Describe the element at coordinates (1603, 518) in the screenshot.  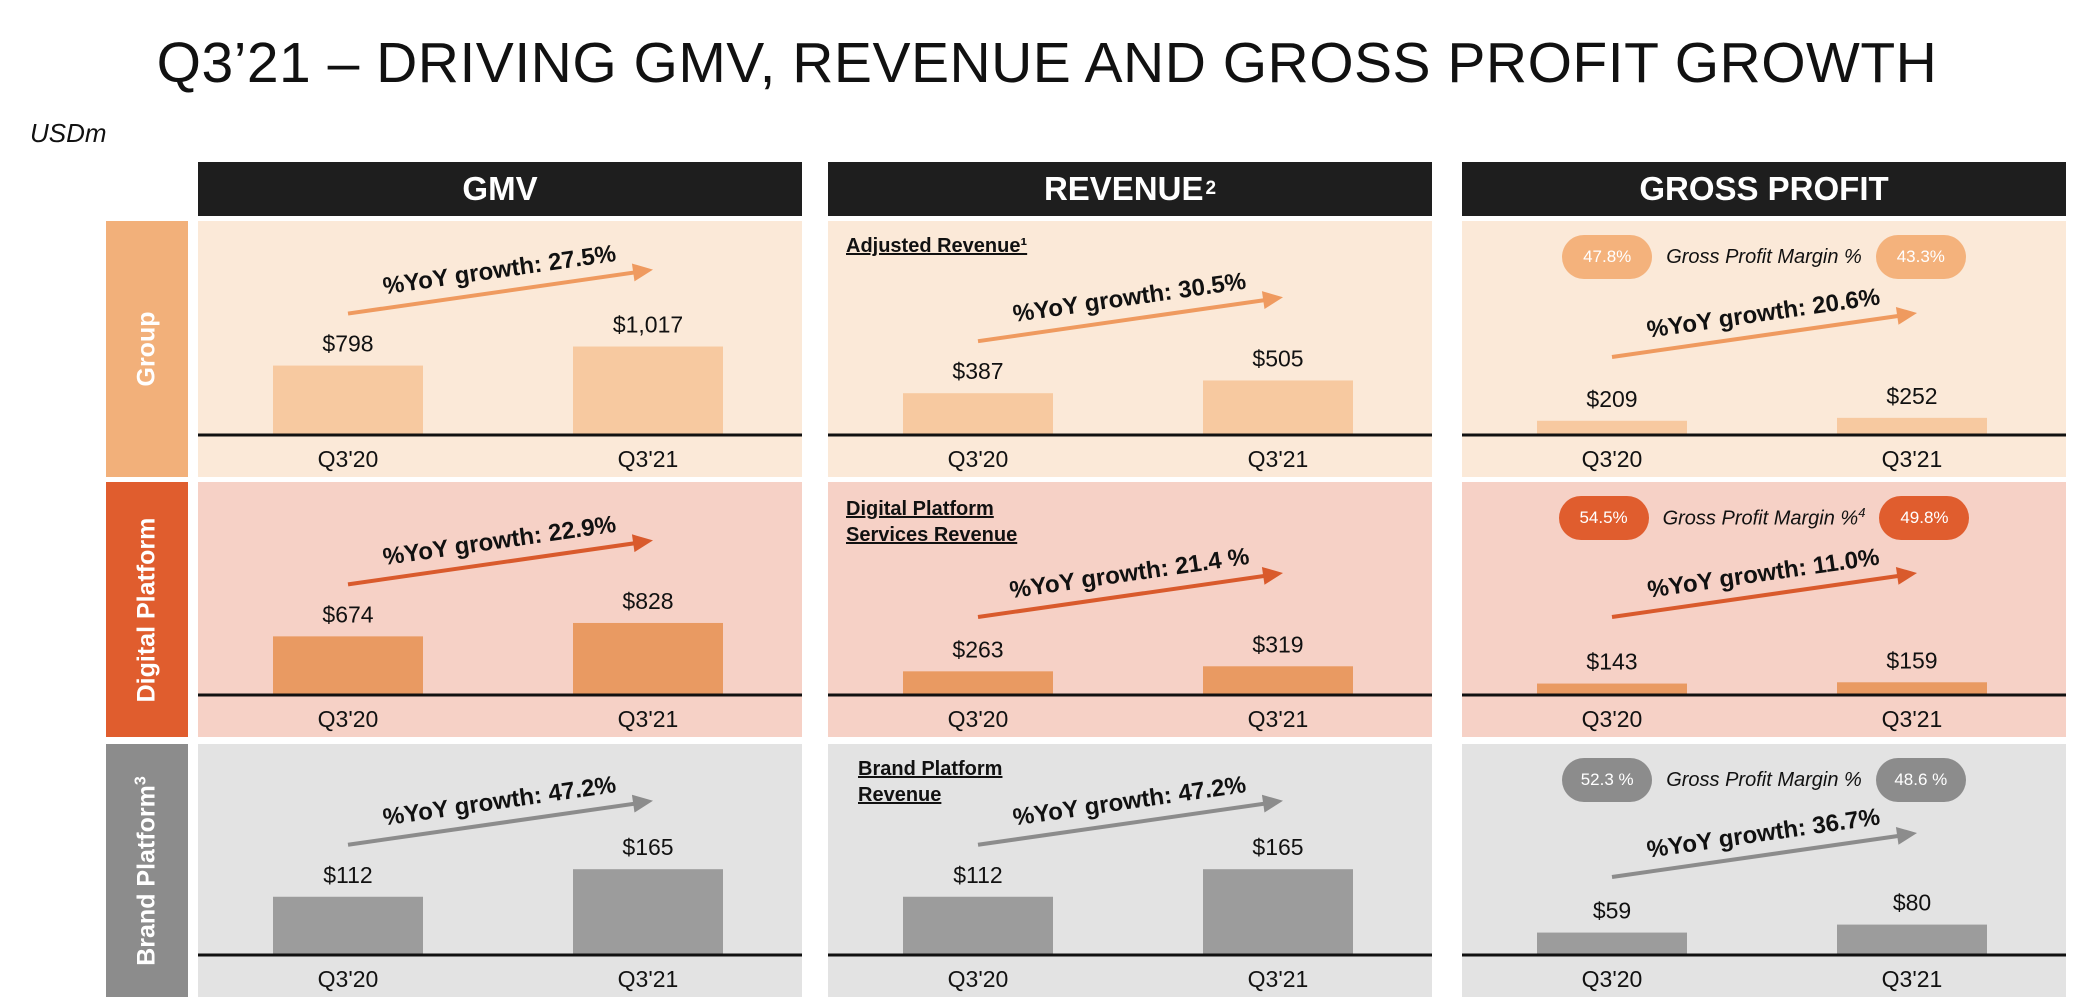
I see `margin-pill-q320: 54.5%` at that location.